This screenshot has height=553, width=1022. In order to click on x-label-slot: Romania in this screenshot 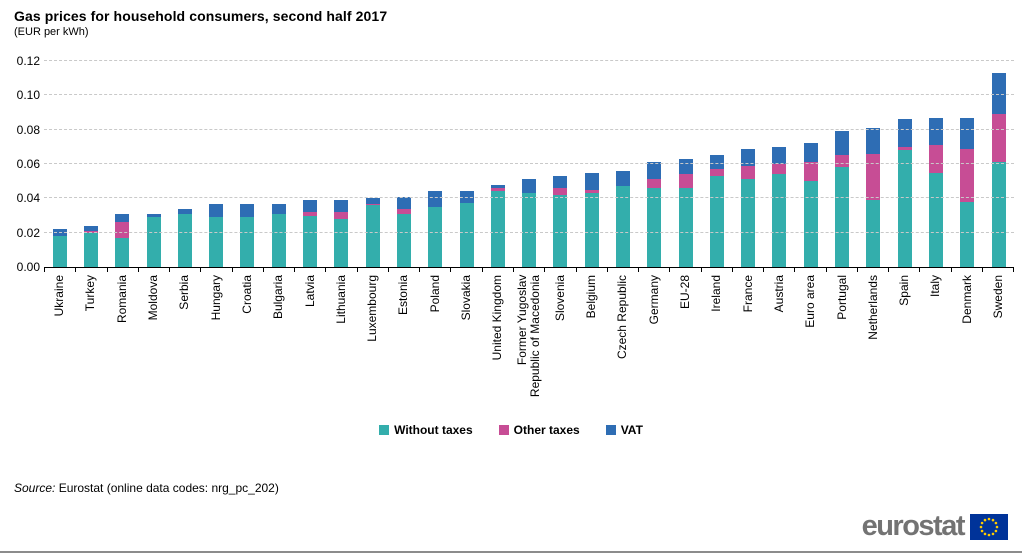, I will do `click(122, 350)`.